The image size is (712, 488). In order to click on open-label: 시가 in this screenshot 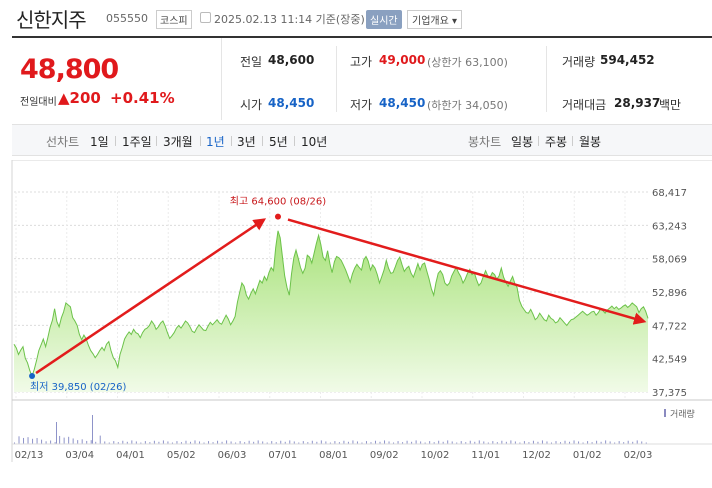, I will do `click(251, 105)`.